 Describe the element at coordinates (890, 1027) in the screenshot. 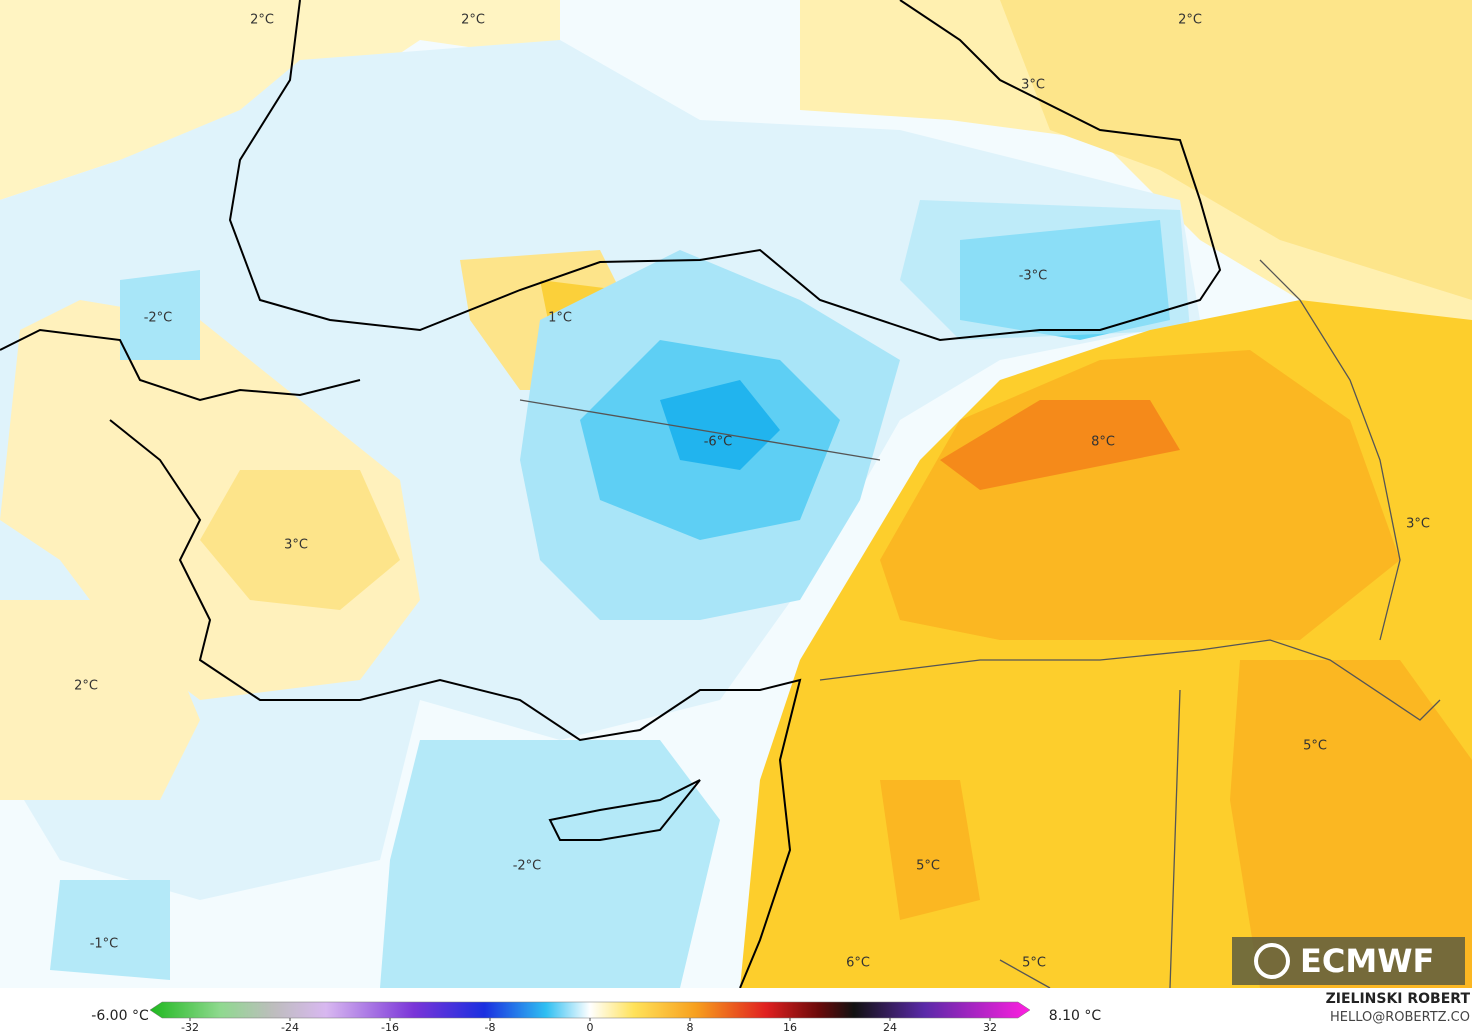

I see `colorbar-tick-label: 24` at that location.